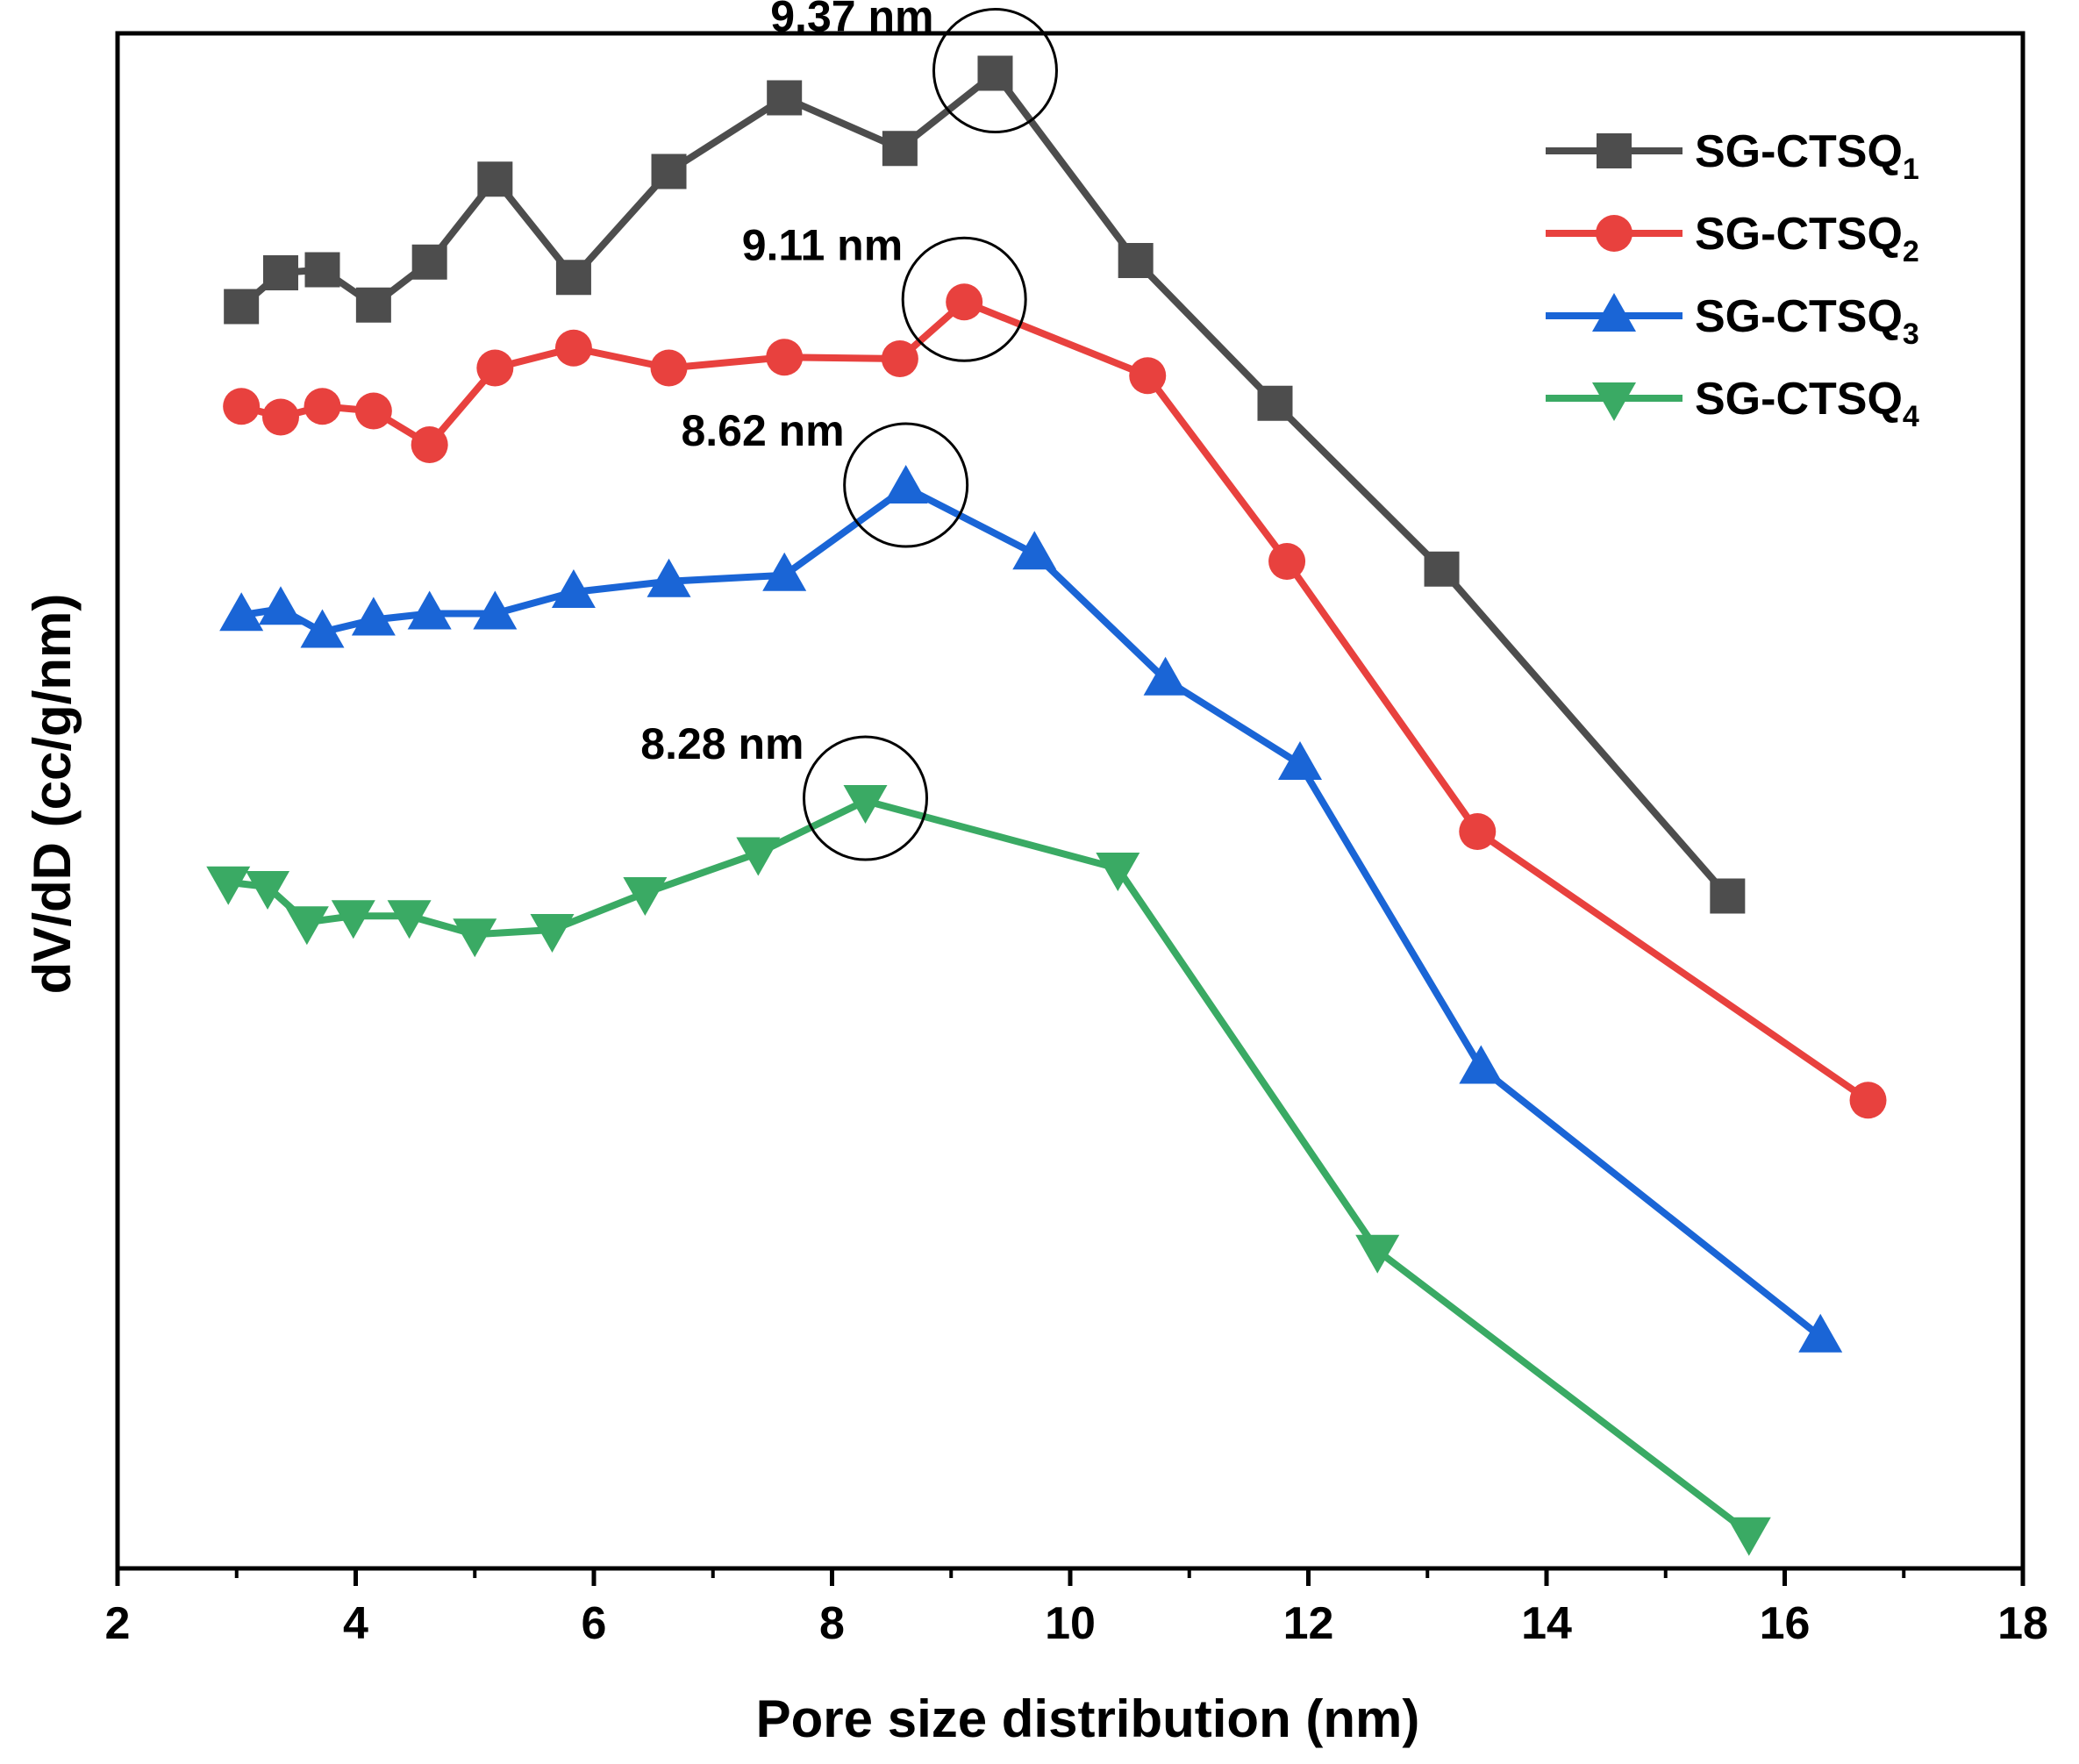 This screenshot has height=1764, width=2079. I want to click on annotation-label: 8.28 nm, so click(722, 743).